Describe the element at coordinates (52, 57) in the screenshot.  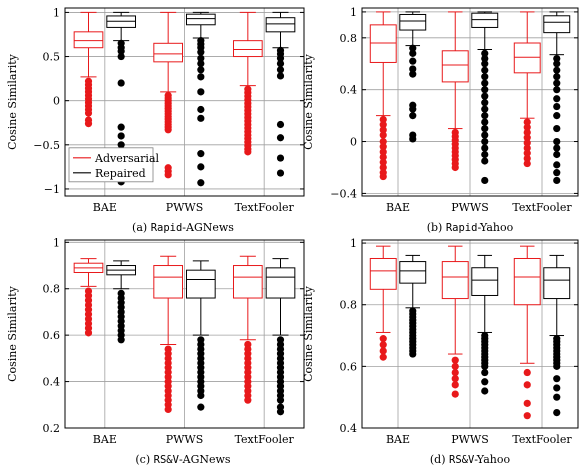
I see `y-tick-label: 0.5` at that location.